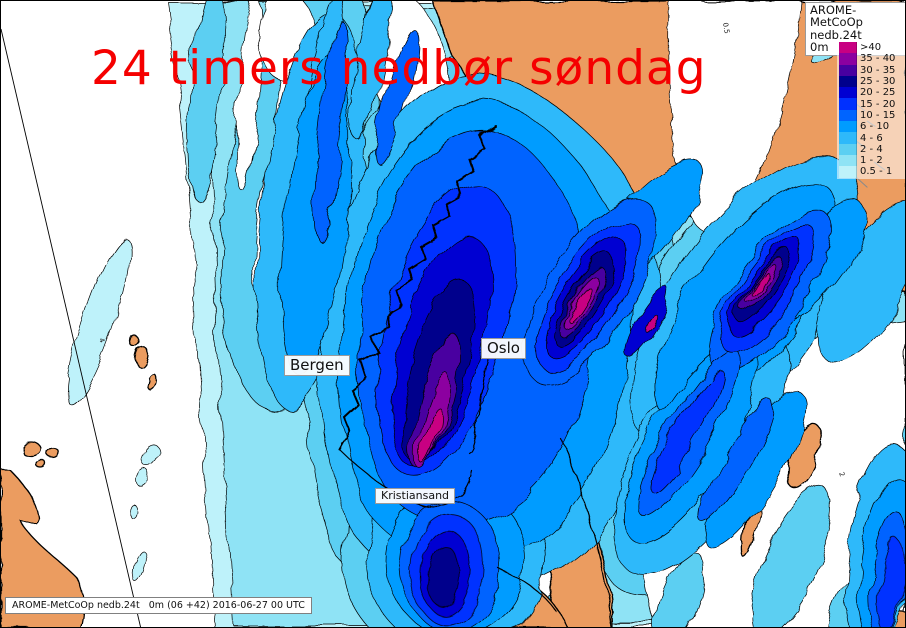 The height and width of the screenshot is (628, 906). What do you see at coordinates (726, 28) in the screenshot?
I see `svg-text: 0.5` at bounding box center [726, 28].